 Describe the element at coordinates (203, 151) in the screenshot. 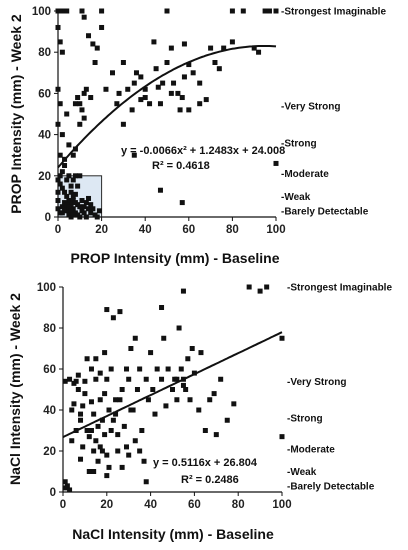

I see `trendline-equation: y = -0.0066x² + 1.2483x + 24.008` at that location.